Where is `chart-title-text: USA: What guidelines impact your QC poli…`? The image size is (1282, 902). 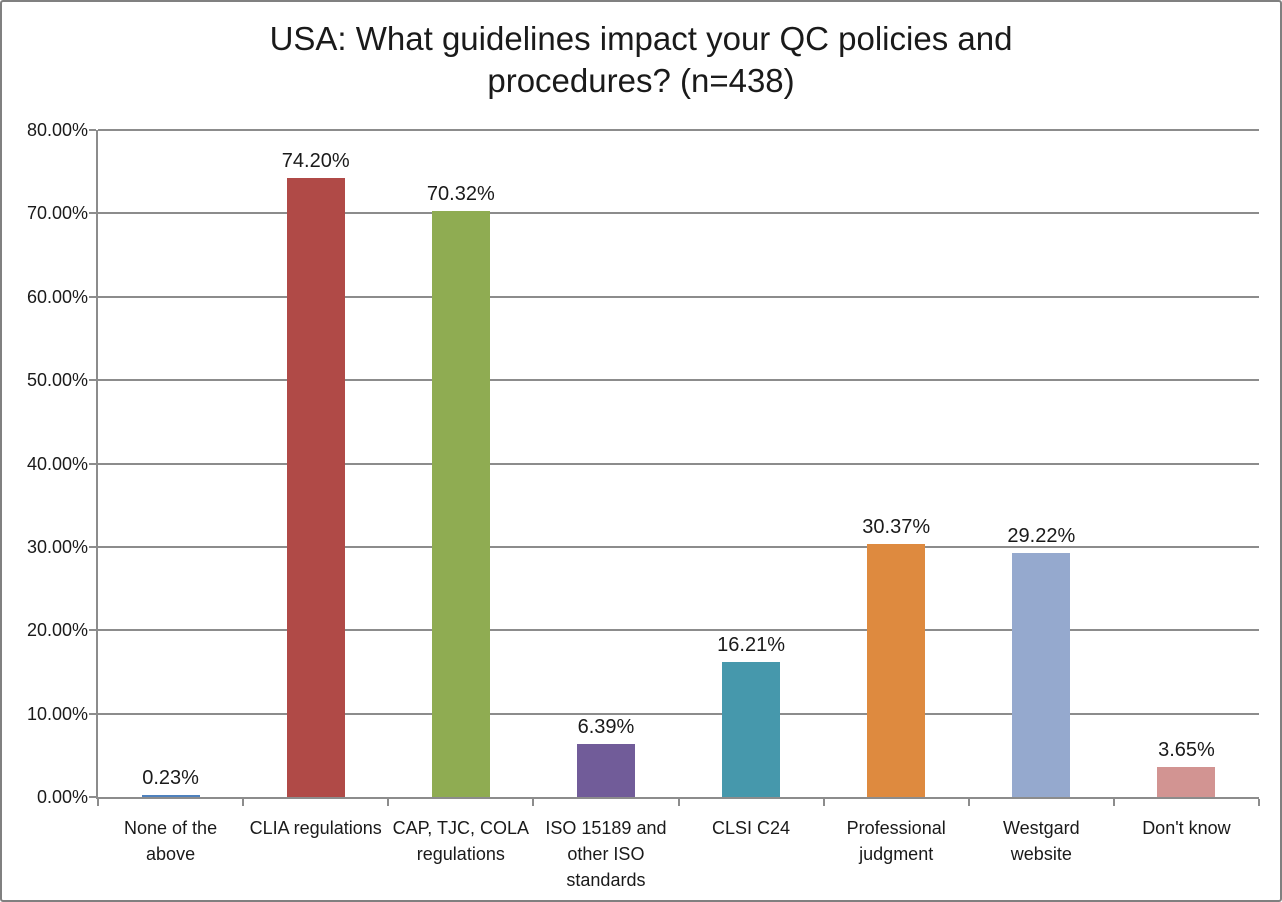 chart-title-text: USA: What guidelines impact your QC poli… is located at coordinates (641, 59).